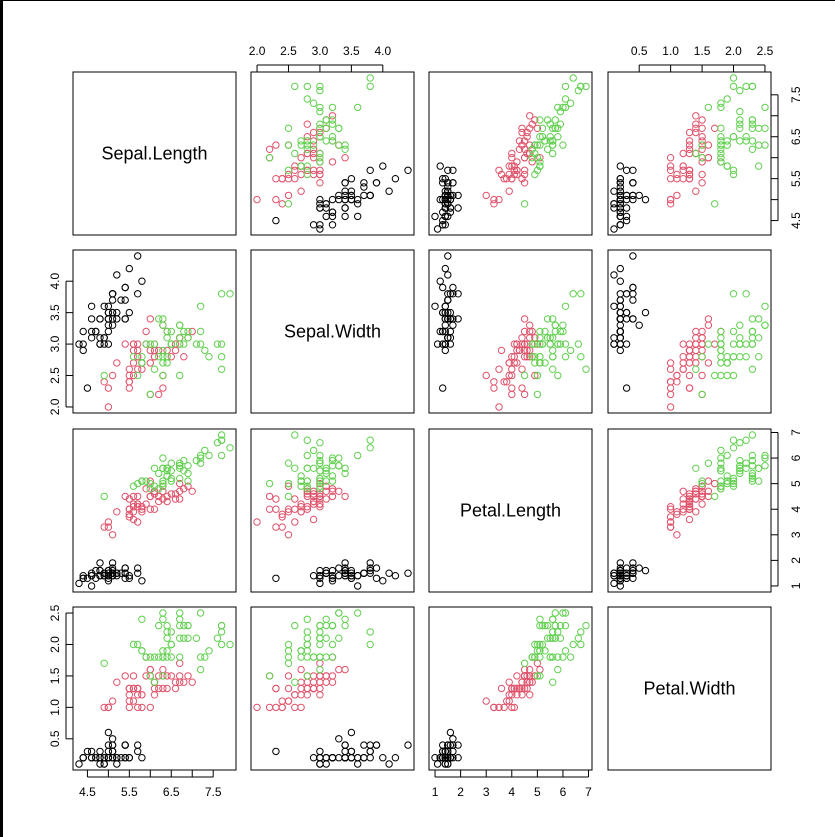  What do you see at coordinates (112, 300) in the screenshot?
I see `point-setosa-22-r2c1` at bounding box center [112, 300].